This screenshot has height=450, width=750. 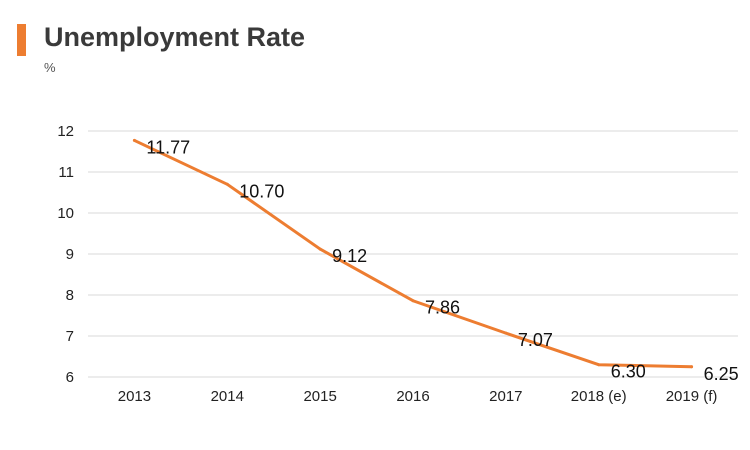 What do you see at coordinates (70, 377) in the screenshot?
I see `y-tick-label: 6` at bounding box center [70, 377].